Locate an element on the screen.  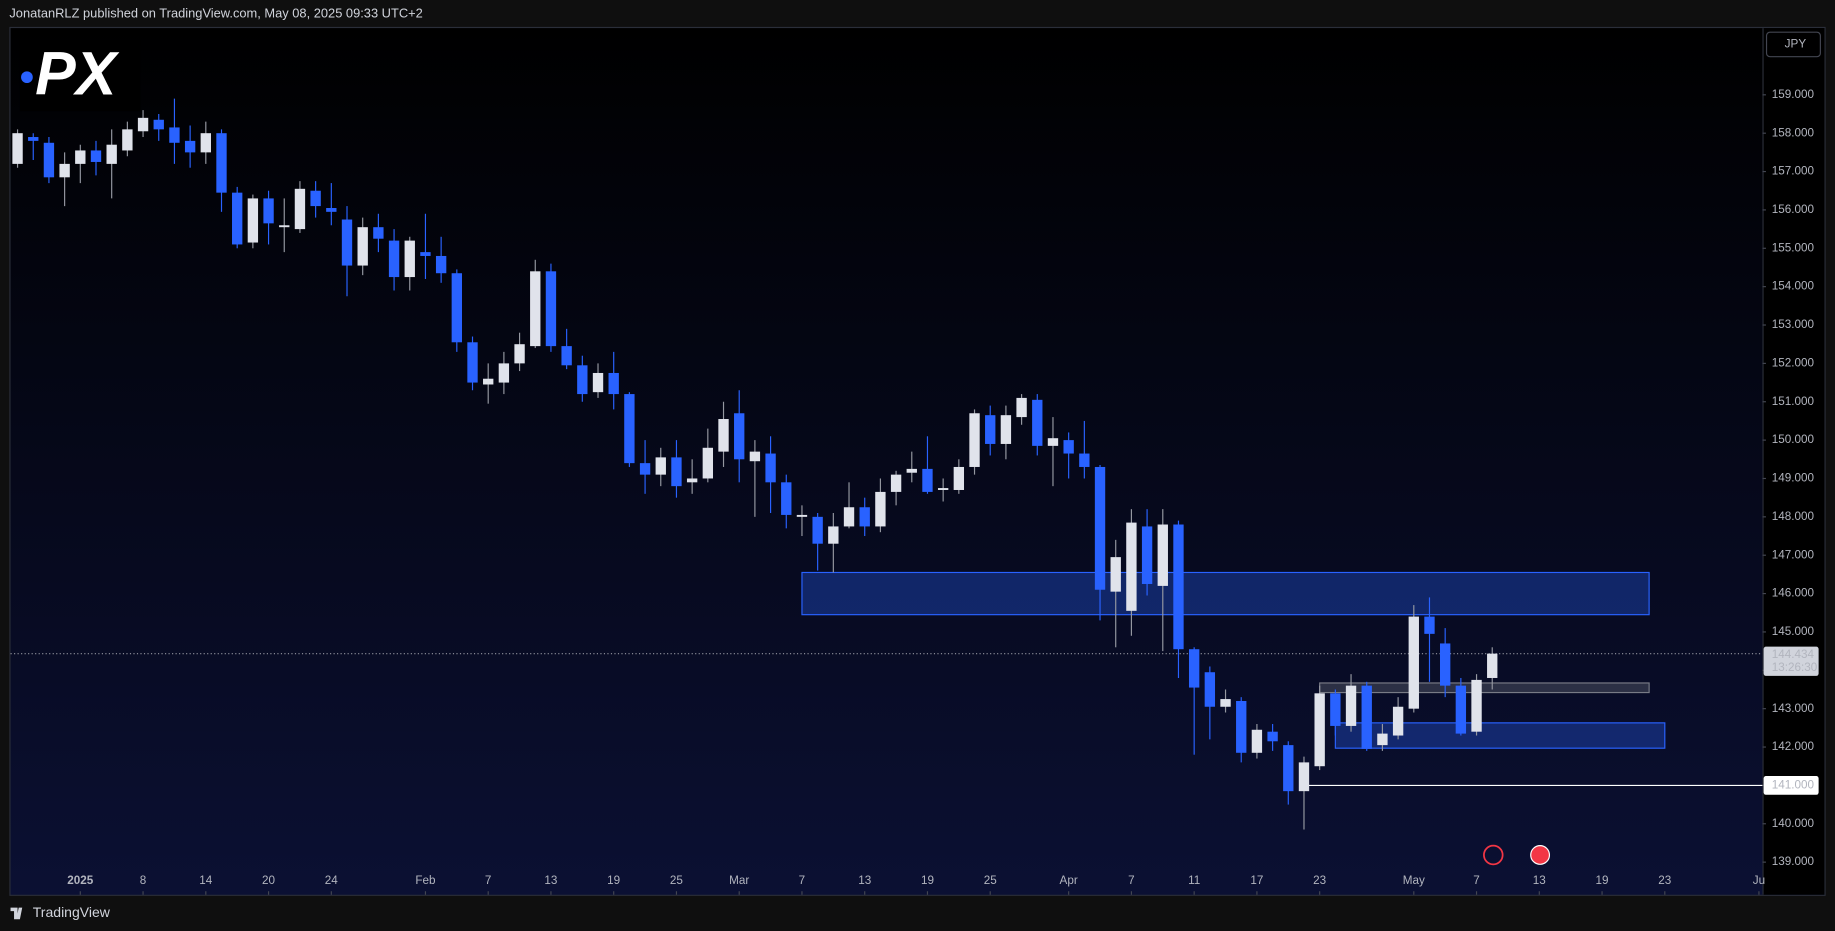
x-tick-label: 8 is located at coordinates (143, 880).